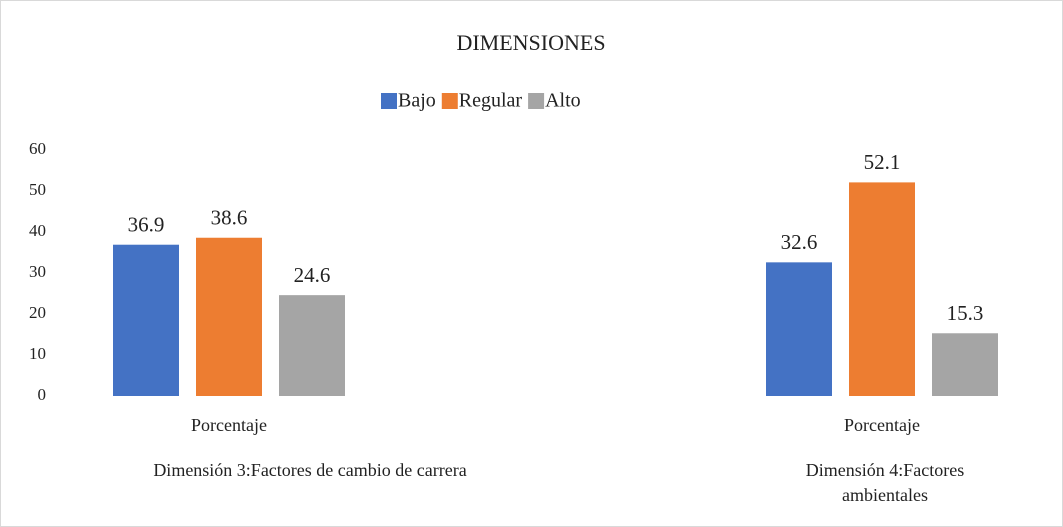 The width and height of the screenshot is (1063, 527). What do you see at coordinates (37, 271) in the screenshot?
I see `y-tick-label: 30` at bounding box center [37, 271].